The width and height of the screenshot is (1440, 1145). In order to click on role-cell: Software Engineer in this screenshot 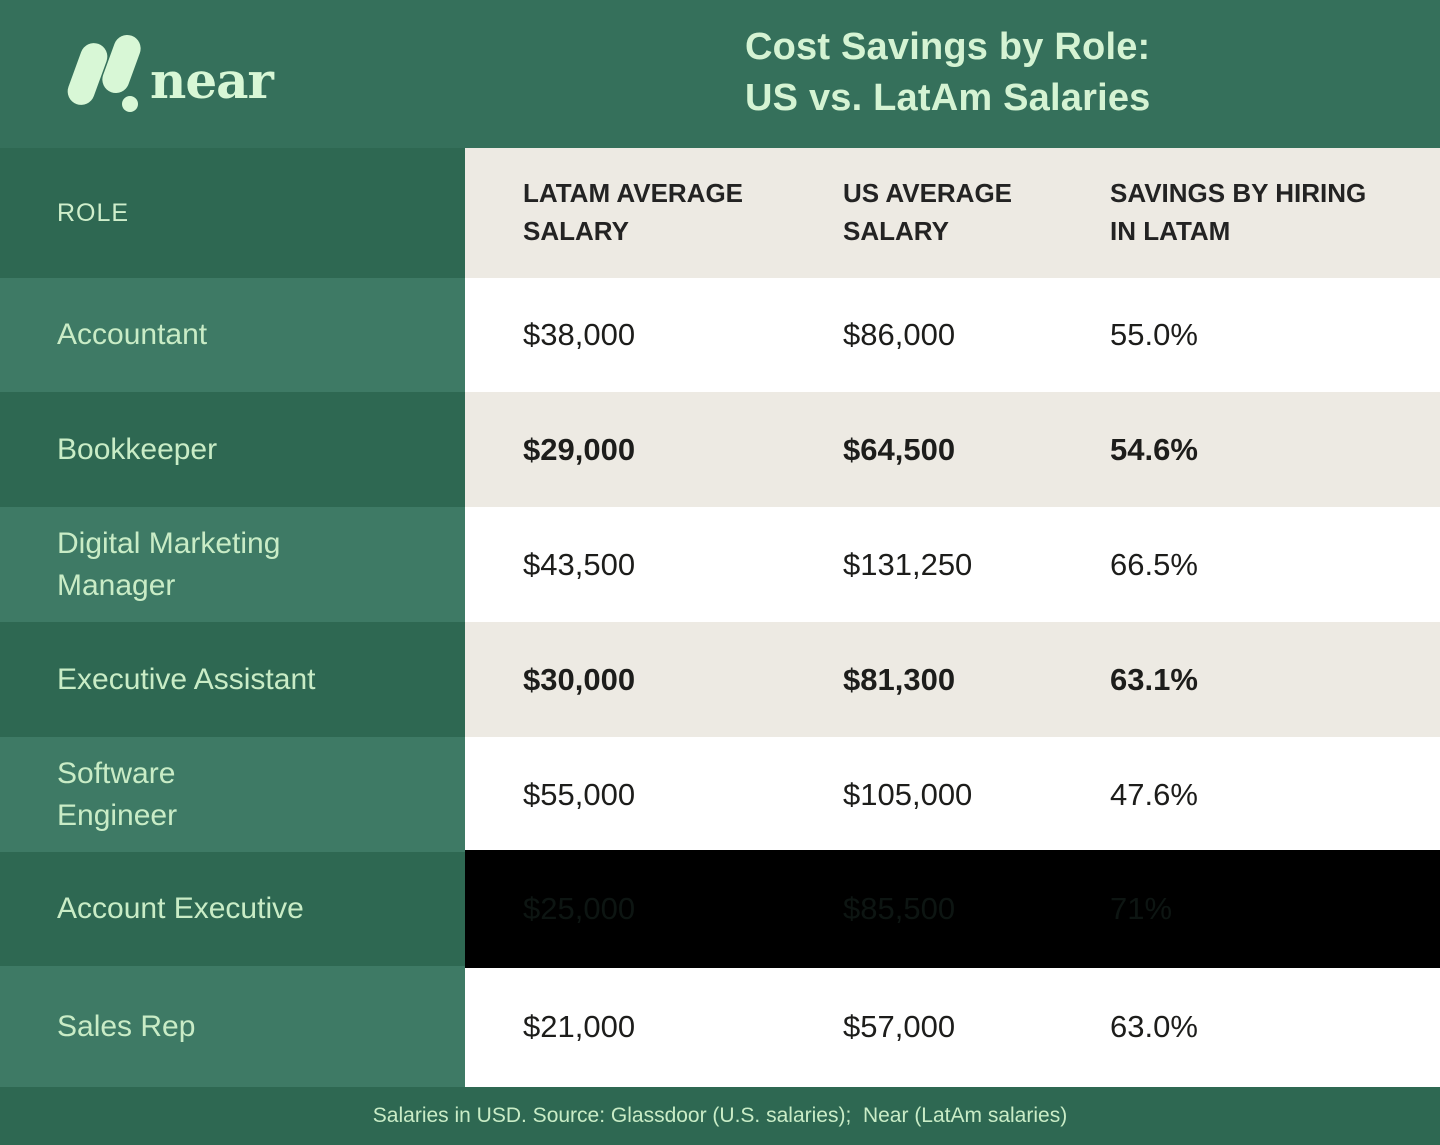, I will do `click(232, 794)`.